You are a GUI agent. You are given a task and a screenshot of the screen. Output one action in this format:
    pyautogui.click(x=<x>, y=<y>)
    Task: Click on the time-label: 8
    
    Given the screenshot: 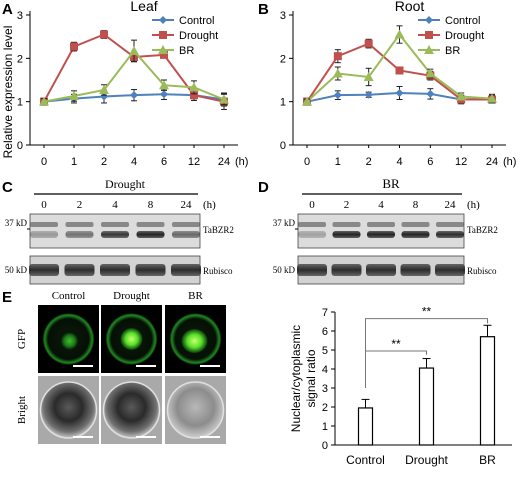 What is the action you would take?
    pyautogui.click(x=151, y=205)
    